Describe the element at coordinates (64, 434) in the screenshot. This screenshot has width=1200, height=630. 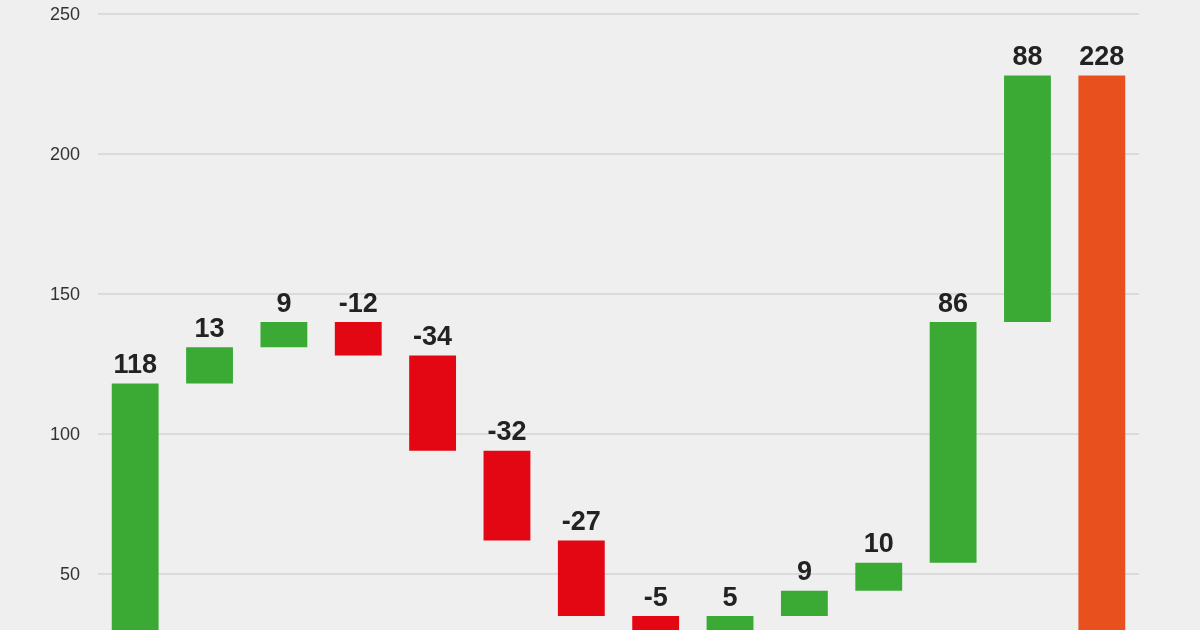
I see `y-tick-label: 100` at that location.